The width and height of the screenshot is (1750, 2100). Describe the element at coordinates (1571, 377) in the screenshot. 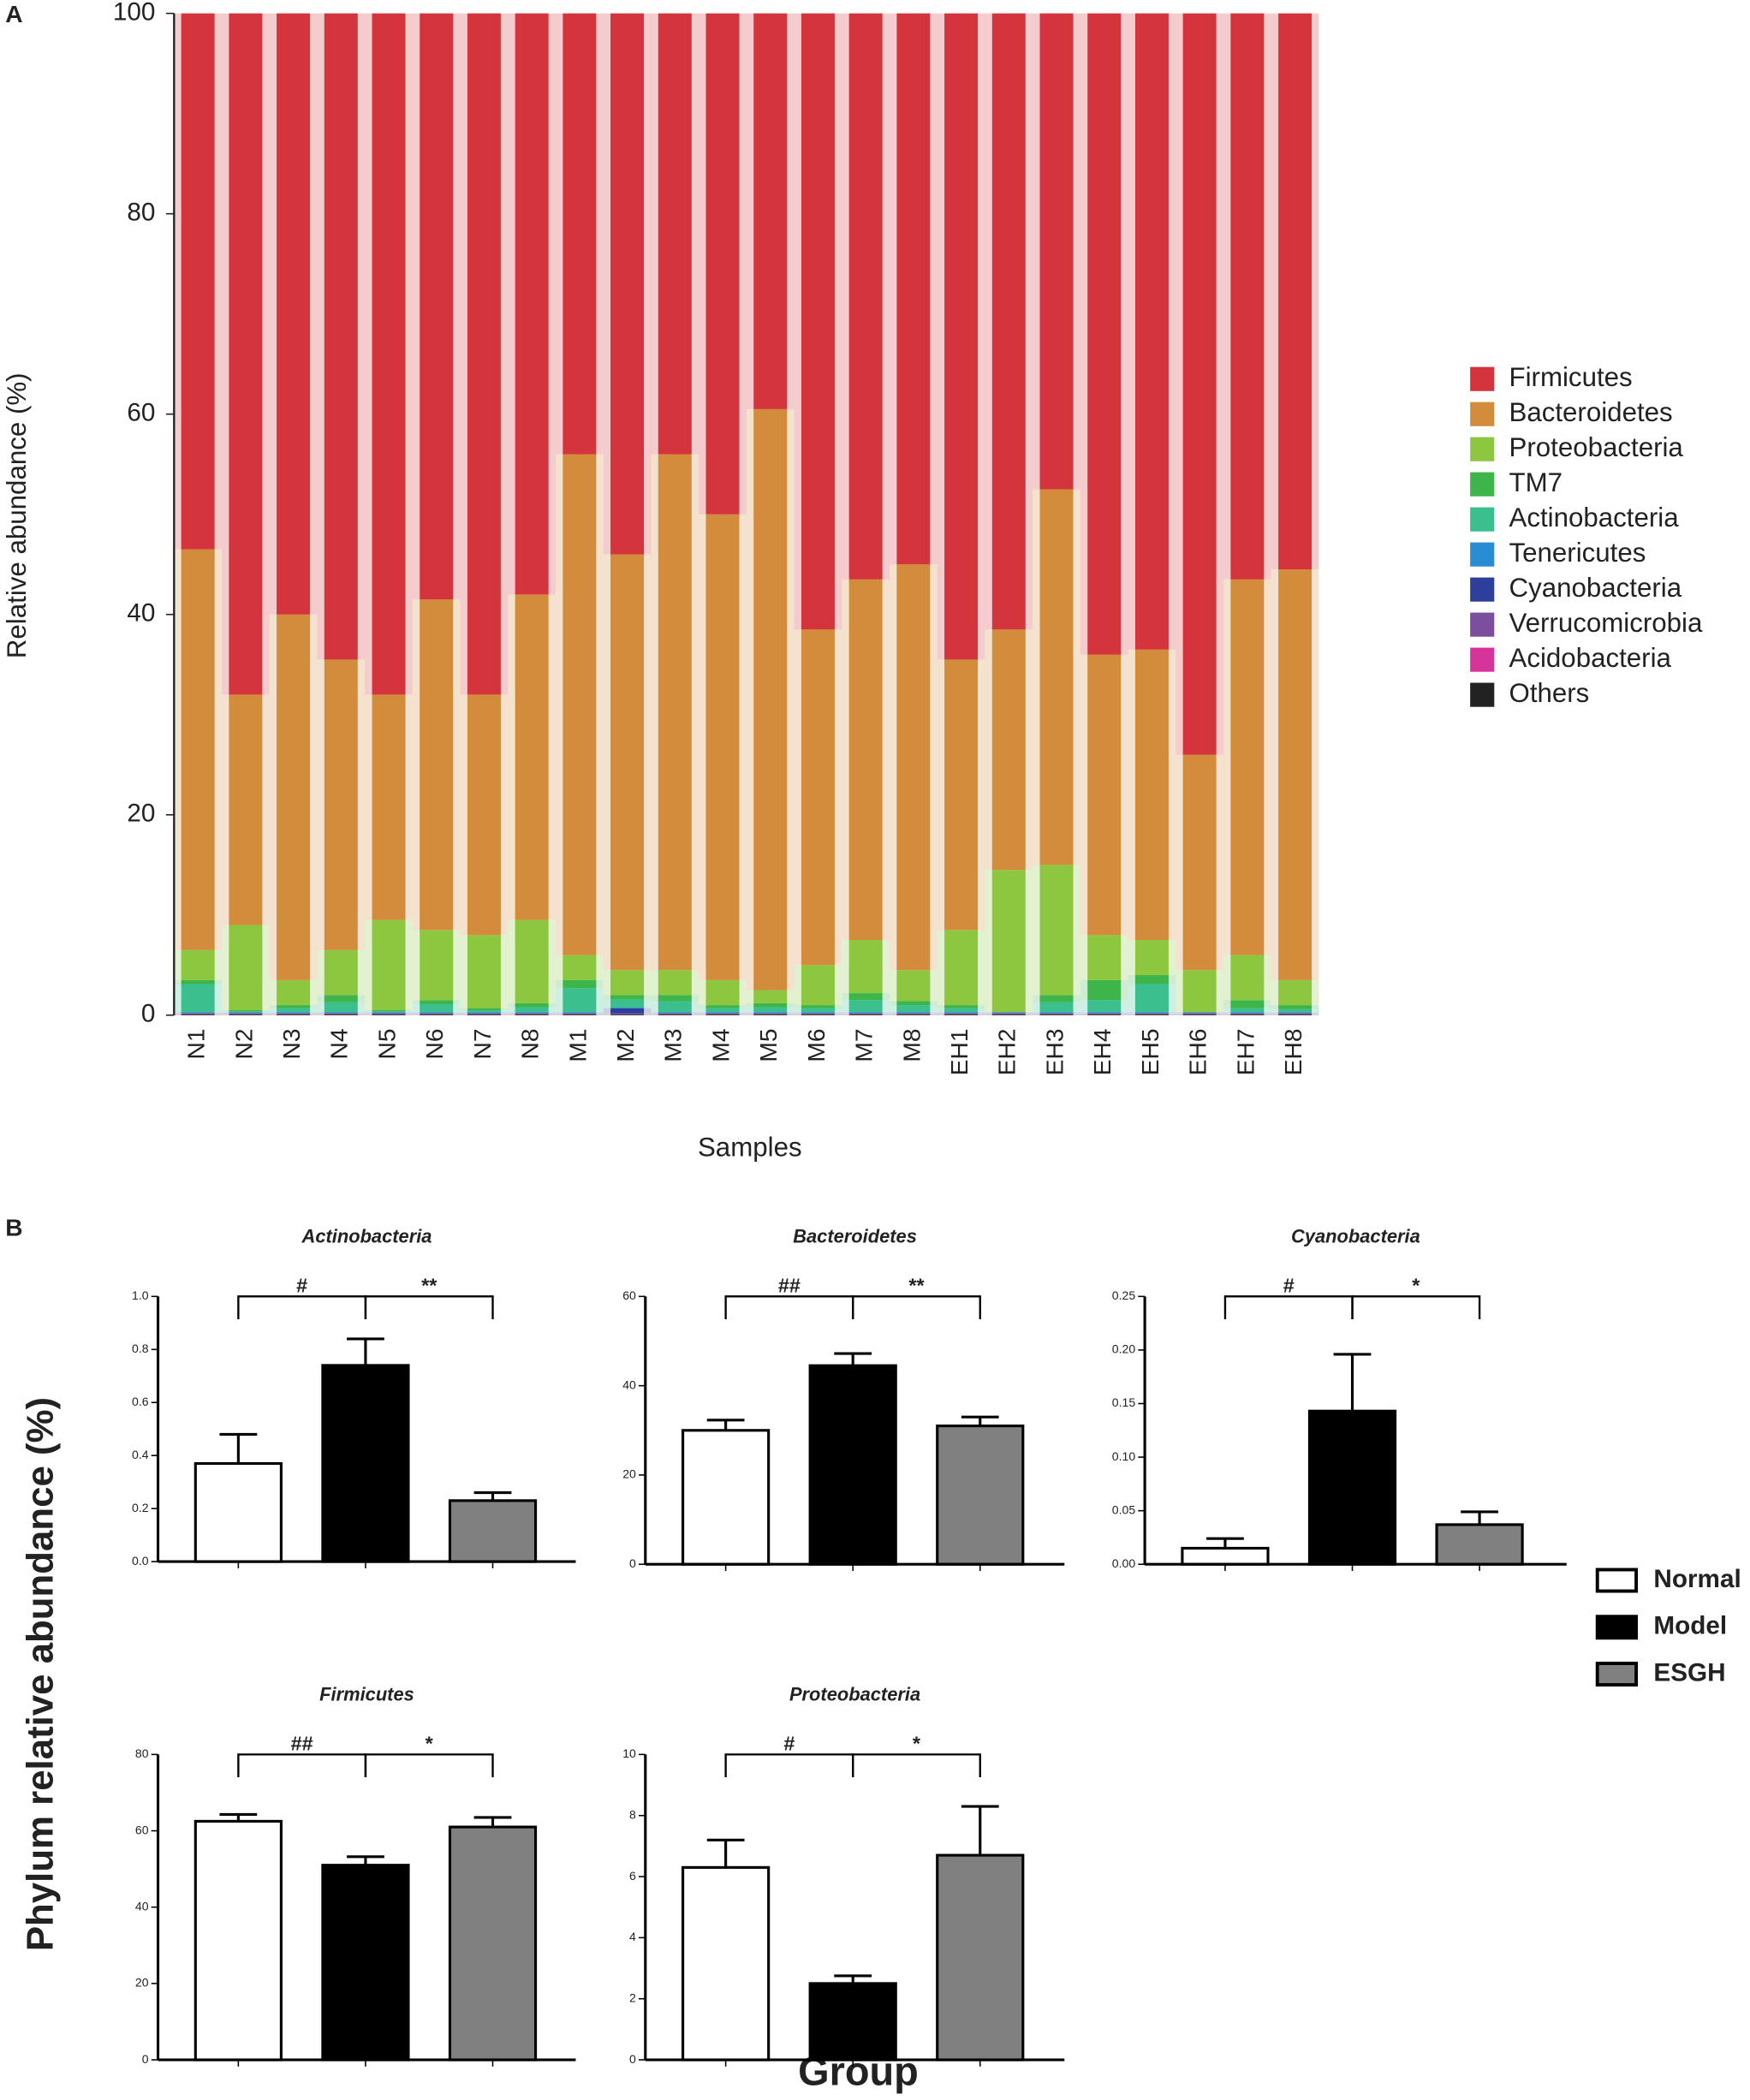

I see `legend-label: Firmicutes` at that location.